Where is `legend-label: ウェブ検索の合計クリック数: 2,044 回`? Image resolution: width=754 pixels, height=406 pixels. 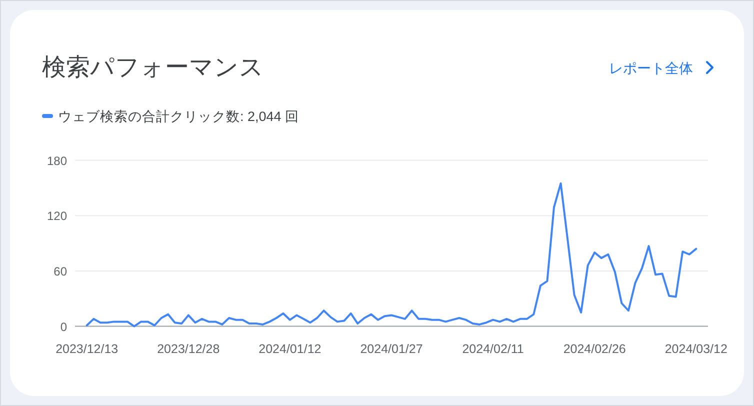
legend-label: ウェブ検索の合計クリック数: 2,044 回 is located at coordinates (179, 116).